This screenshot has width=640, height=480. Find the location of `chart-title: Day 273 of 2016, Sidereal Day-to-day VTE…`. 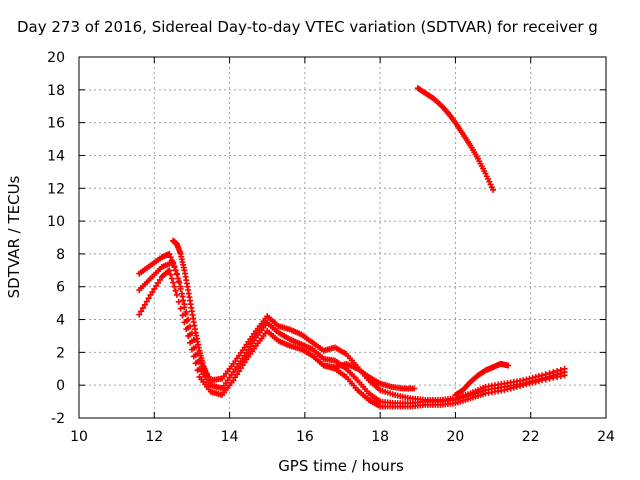

chart-title: Day 273 of 2016, Sidereal Day-to-day VTE… is located at coordinates (307, 27).